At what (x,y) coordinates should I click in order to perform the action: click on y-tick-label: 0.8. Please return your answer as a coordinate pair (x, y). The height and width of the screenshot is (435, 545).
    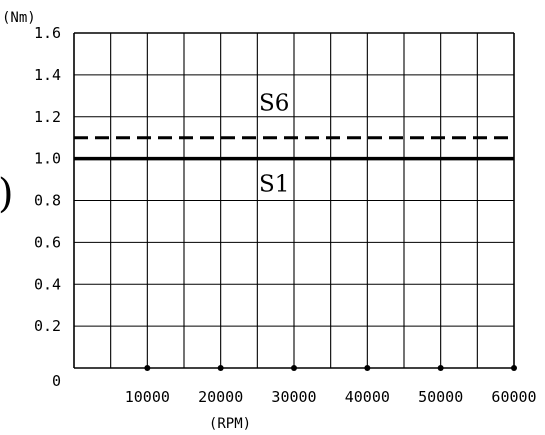
    Looking at the image, I should click on (47, 201).